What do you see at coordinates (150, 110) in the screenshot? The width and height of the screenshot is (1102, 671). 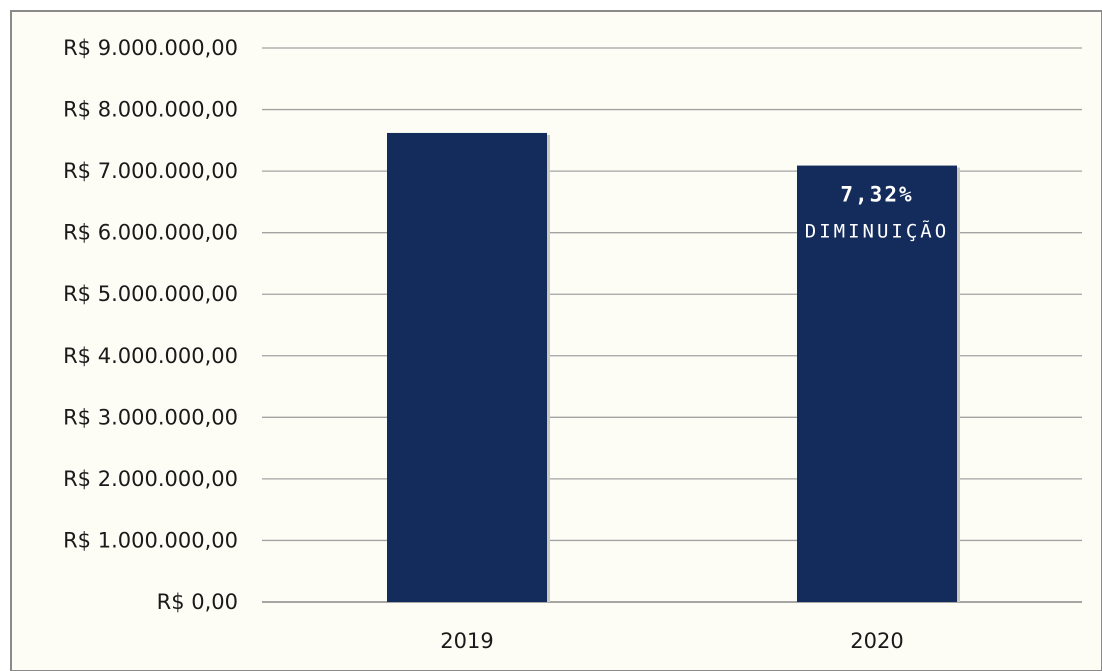 I see `y-tick-label: R$ 8.000.000,00` at bounding box center [150, 110].